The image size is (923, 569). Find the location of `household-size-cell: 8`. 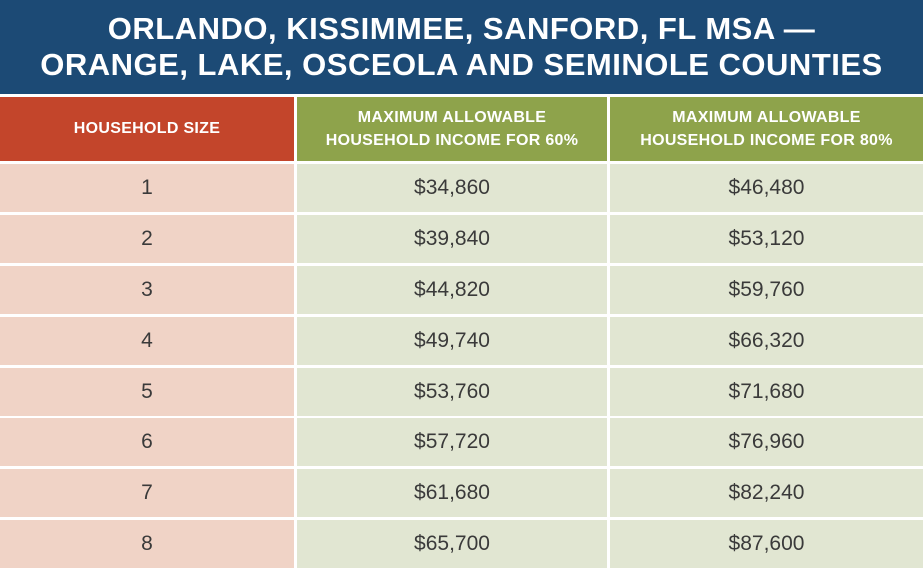

household-size-cell: 8 is located at coordinates (147, 544).